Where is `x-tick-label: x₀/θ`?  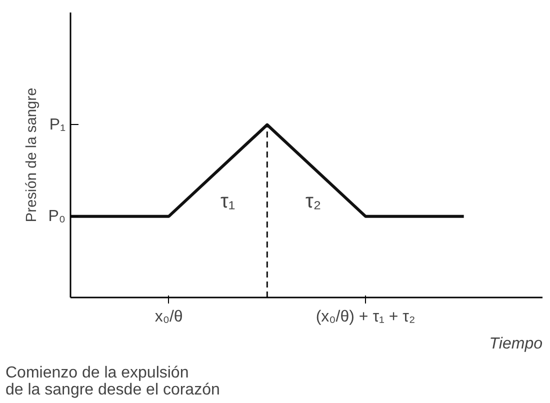
x-tick-label: x₀/θ is located at coordinates (168, 317).